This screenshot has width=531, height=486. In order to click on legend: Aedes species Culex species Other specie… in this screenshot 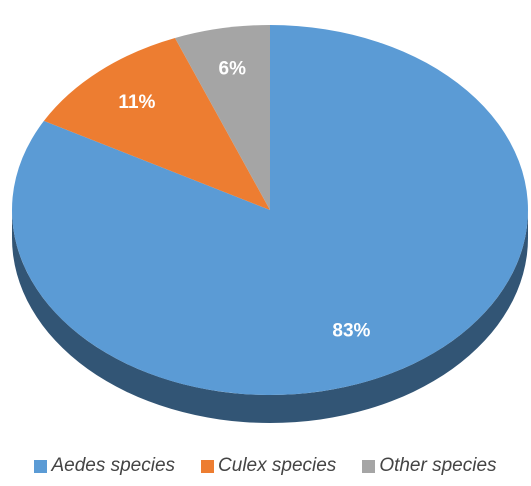, I will do `click(265, 466)`.